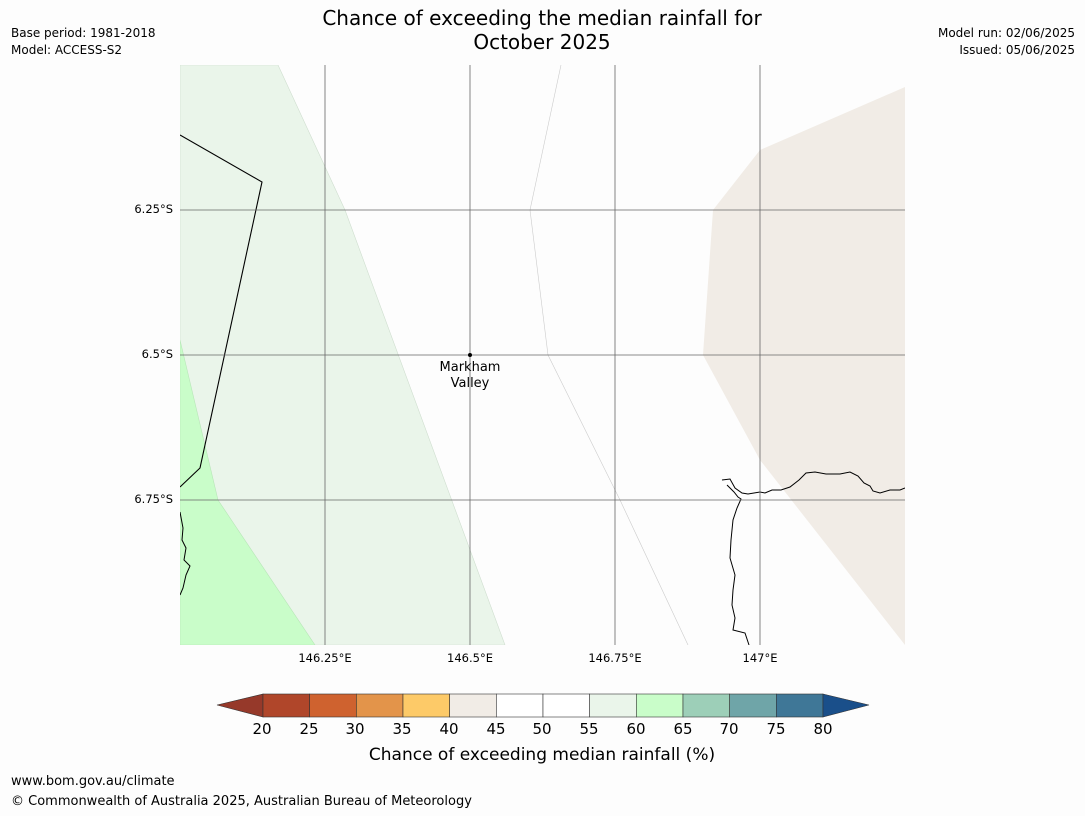 This screenshot has height=816, width=1085. Describe the element at coordinates (262, 729) in the screenshot. I see `cb-tick-0: 20` at that location.